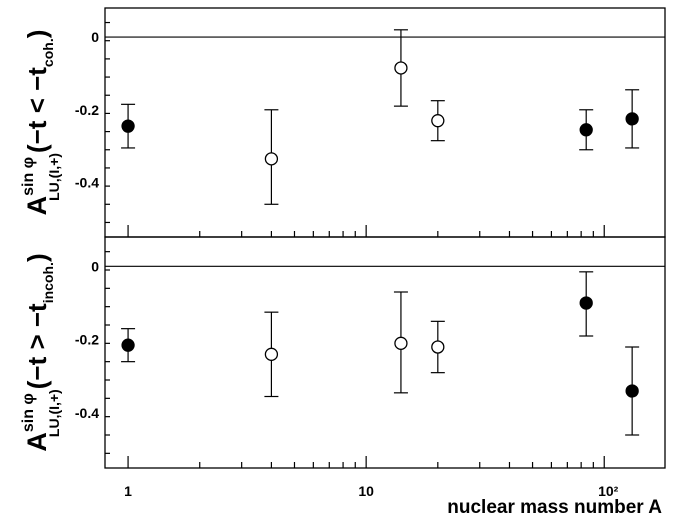  I want to click on y-axis-label: Asin φ LU,(I,+)(−t > −tincoh.), so click(41, 352).